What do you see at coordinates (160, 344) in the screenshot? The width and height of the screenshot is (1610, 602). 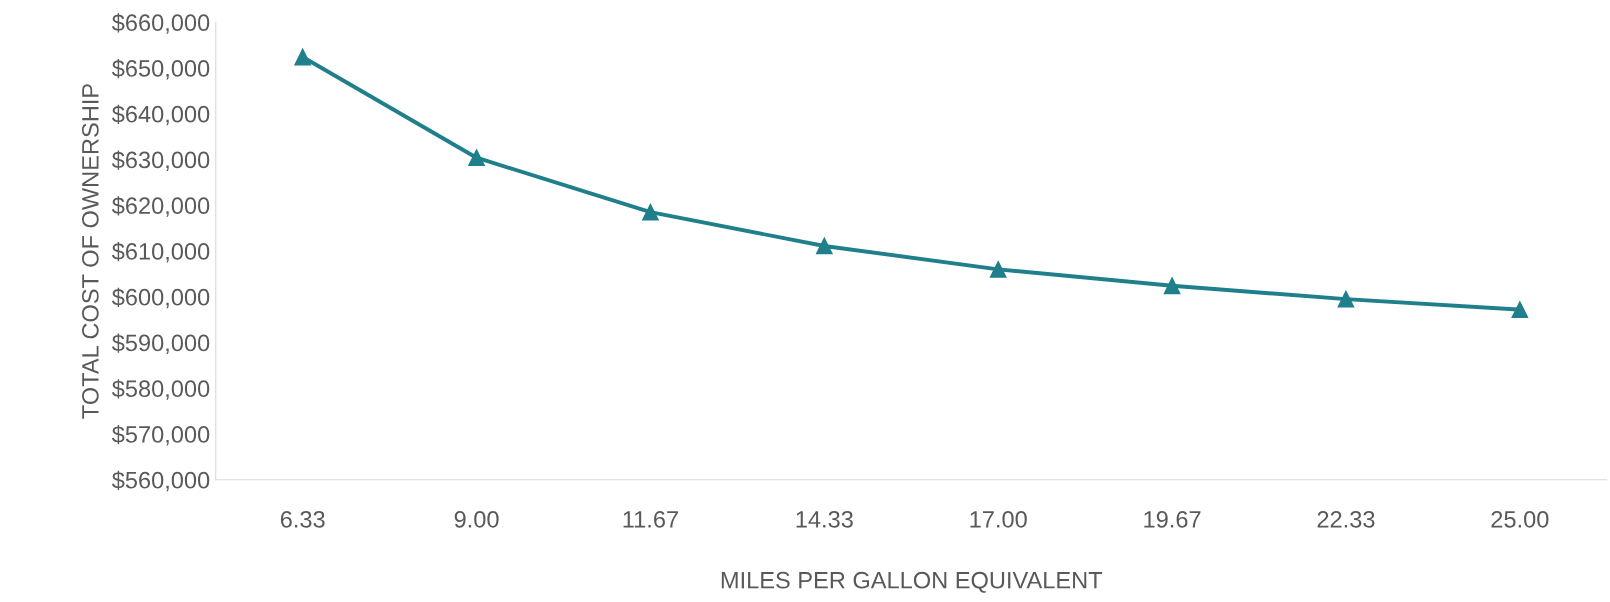 I see `y-tick-label: $590,000` at bounding box center [160, 344].